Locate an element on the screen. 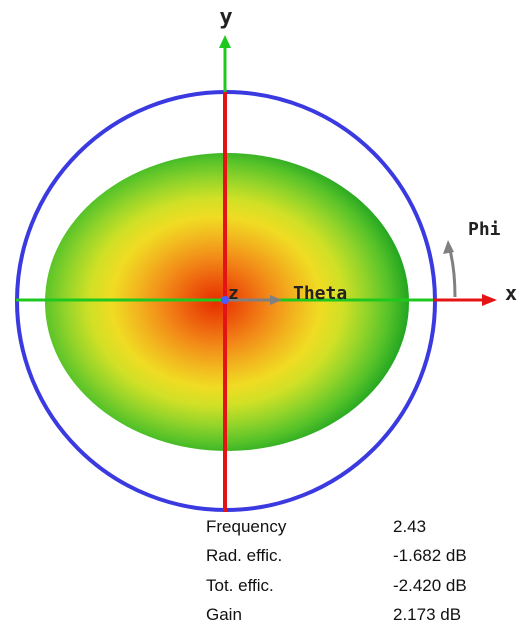 This screenshot has height=634, width=521. y-axis-arrowhead is located at coordinates (225, 41).